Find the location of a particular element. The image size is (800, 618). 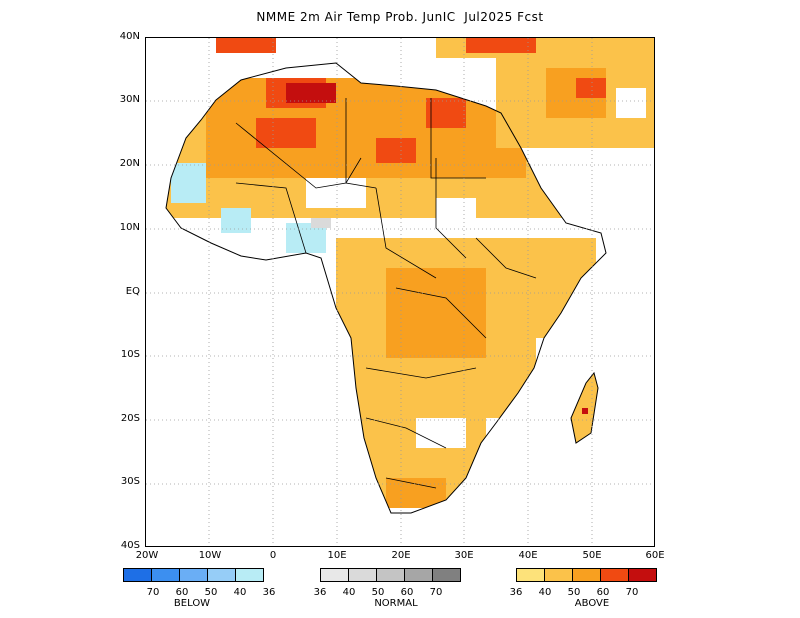

legend-above-name: ABOVE is located at coordinates (592, 603).